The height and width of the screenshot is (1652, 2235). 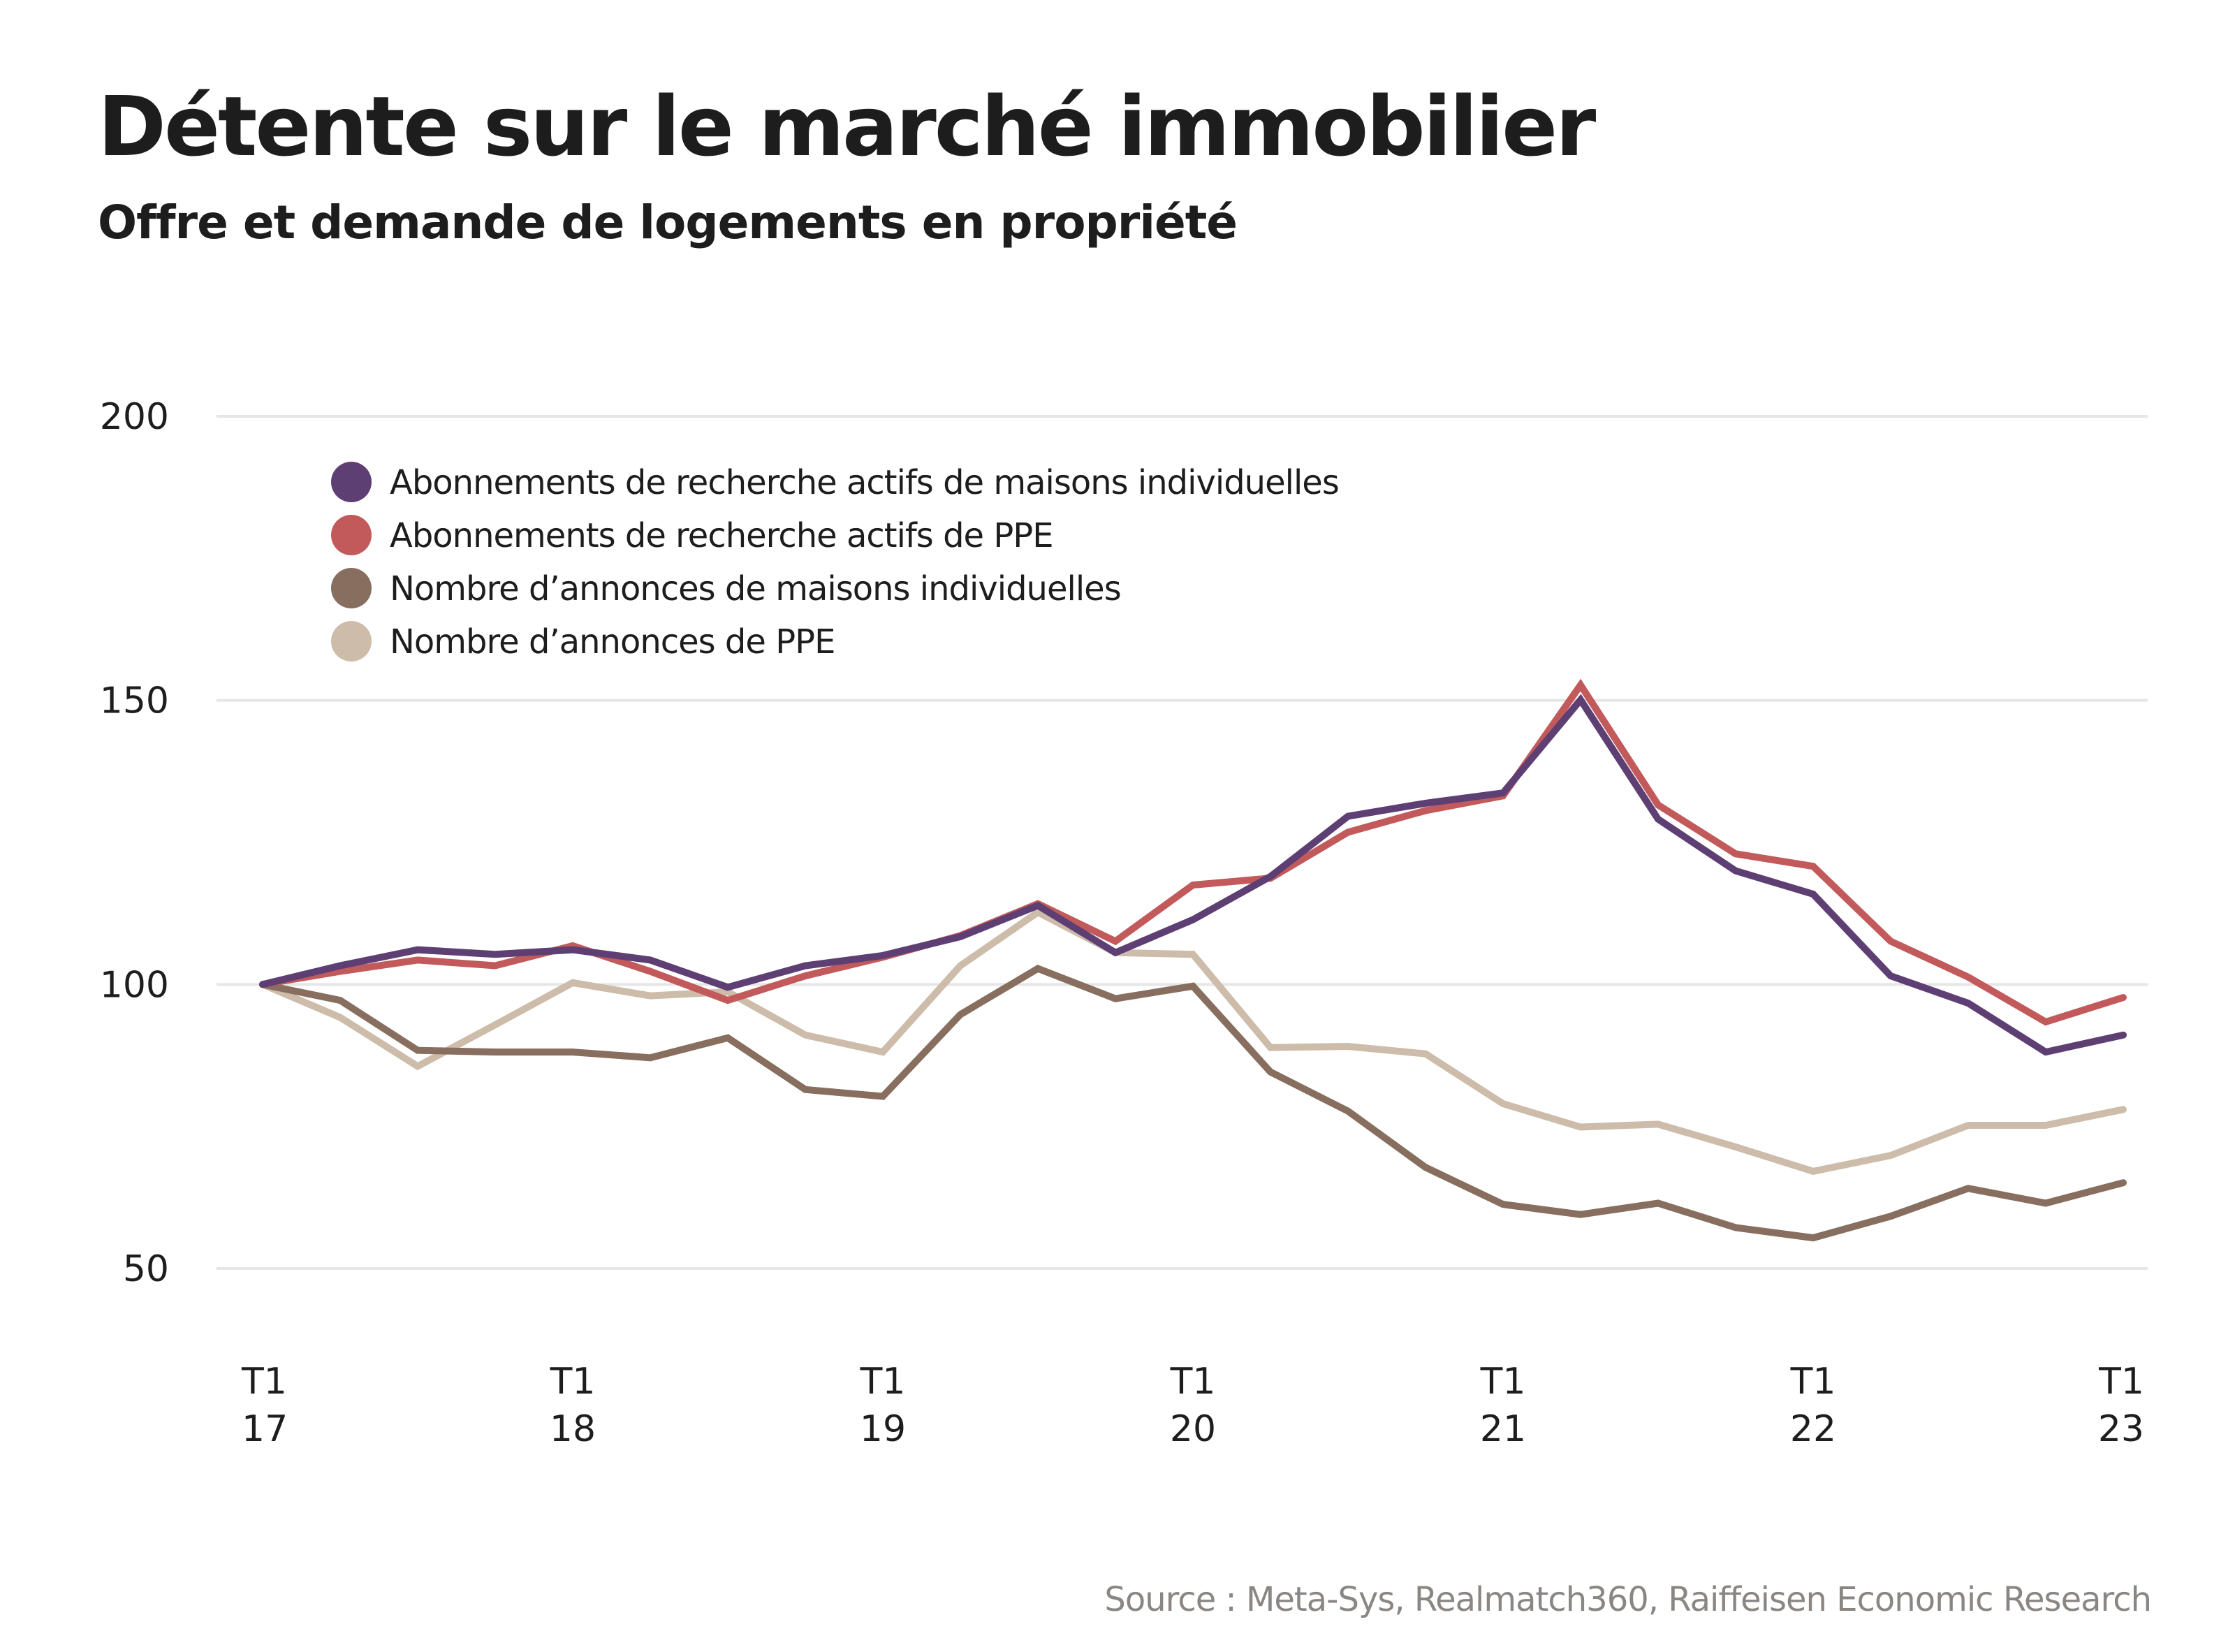 I want to click on legend-label: Nombre d’annonces de PPE, so click(x=612, y=641).